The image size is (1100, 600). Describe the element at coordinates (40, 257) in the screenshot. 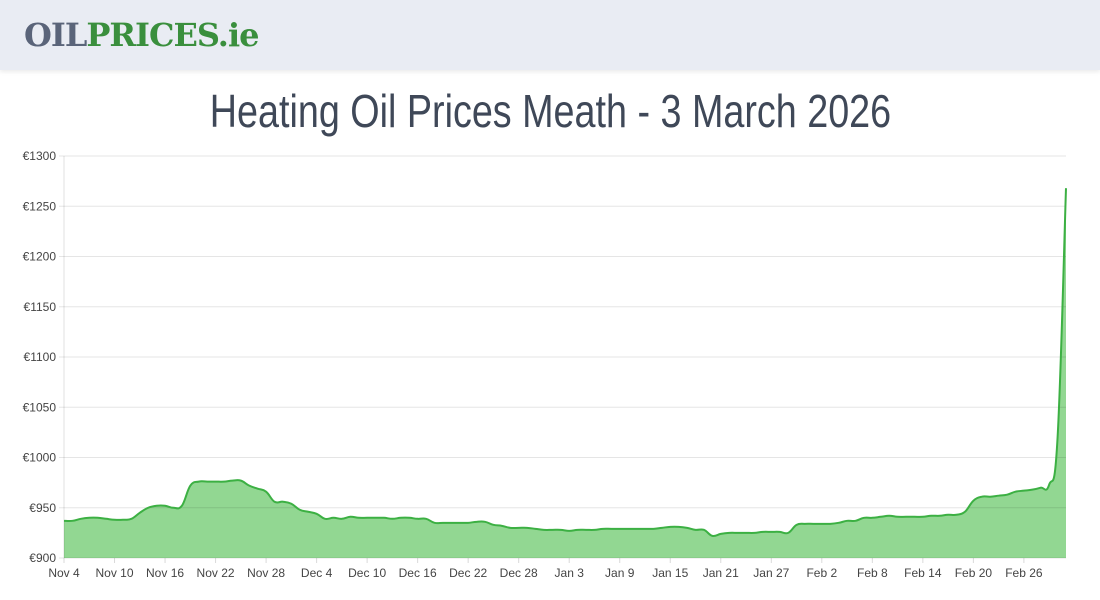

I see `y-tick-label: €1200` at that location.